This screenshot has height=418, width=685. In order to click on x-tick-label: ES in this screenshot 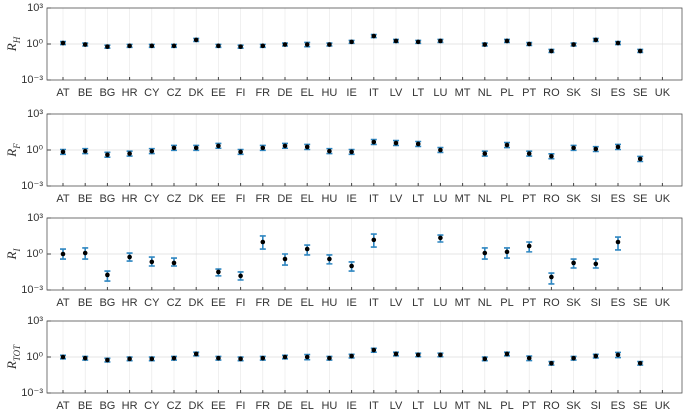, I will do `click(618, 93)`.